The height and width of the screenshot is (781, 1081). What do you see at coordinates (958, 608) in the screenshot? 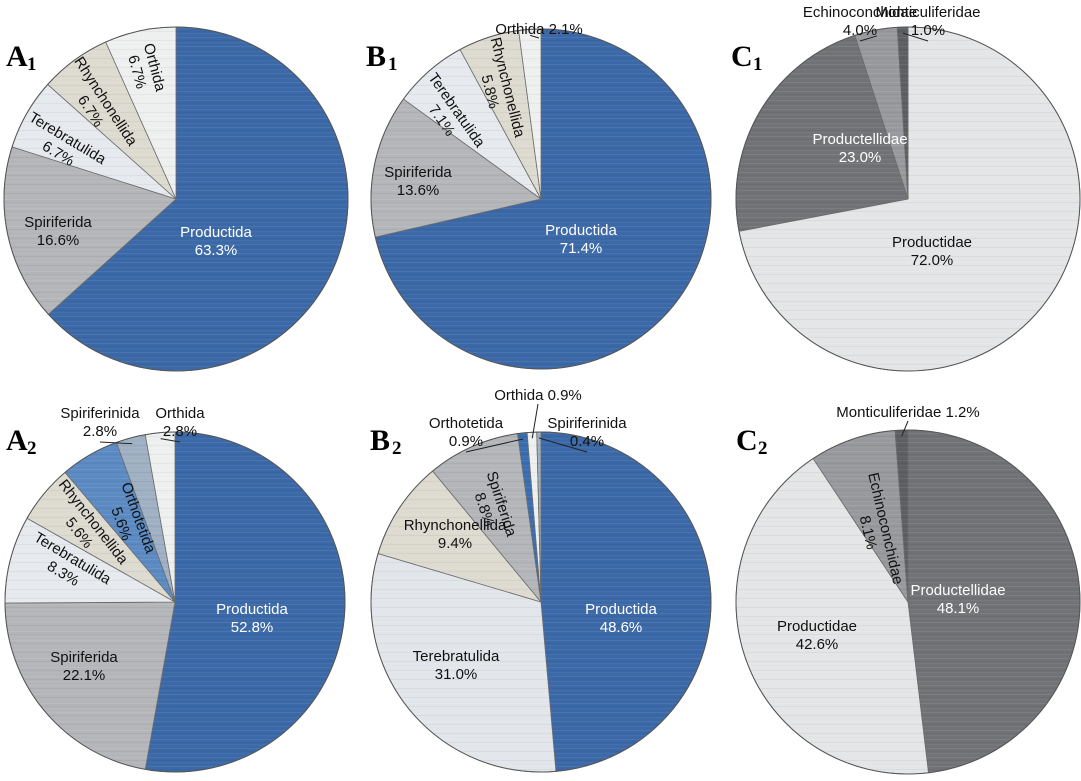
I see `slice-value: 48.1%` at bounding box center [958, 608].